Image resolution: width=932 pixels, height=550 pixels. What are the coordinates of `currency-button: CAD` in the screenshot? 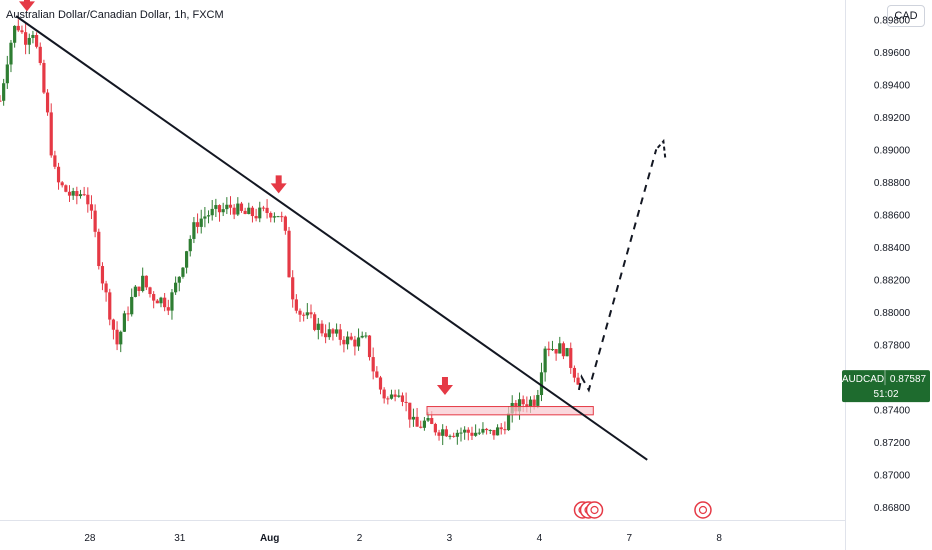 It's located at (906, 16).